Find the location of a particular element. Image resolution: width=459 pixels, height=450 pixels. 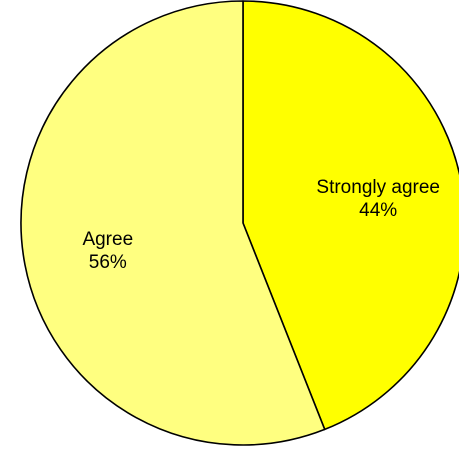

slice-category-label: Agree is located at coordinates (107, 239).